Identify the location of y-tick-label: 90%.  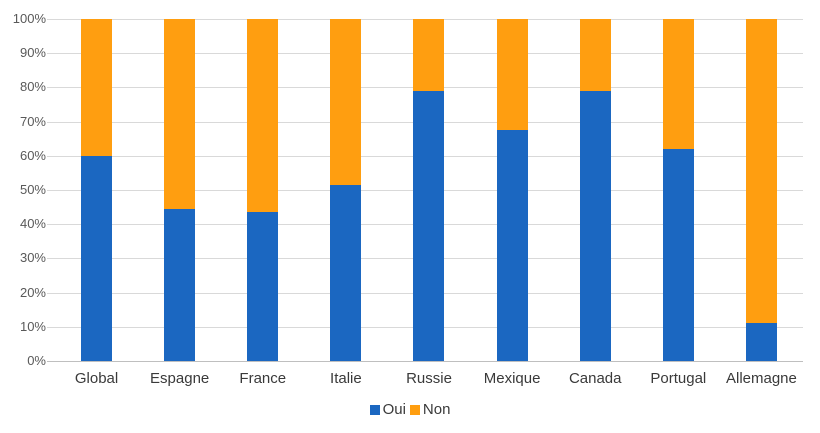
(32, 53).